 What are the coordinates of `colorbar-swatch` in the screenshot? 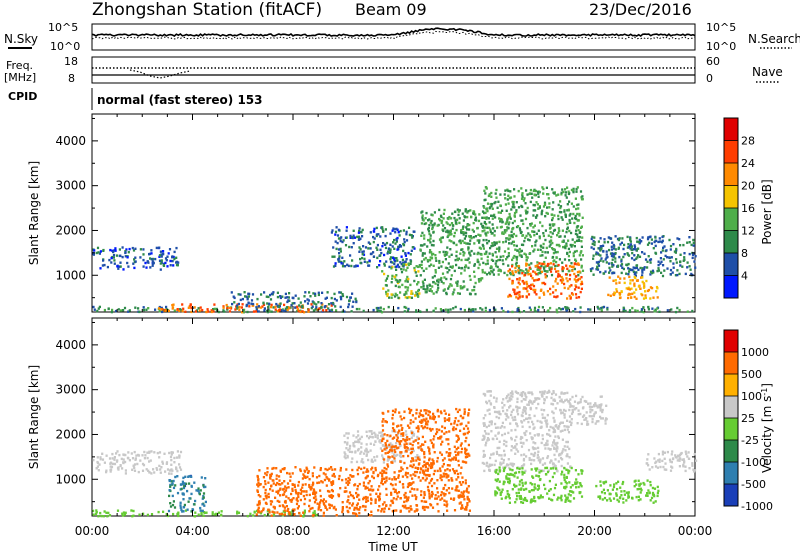 It's located at (731, 242).